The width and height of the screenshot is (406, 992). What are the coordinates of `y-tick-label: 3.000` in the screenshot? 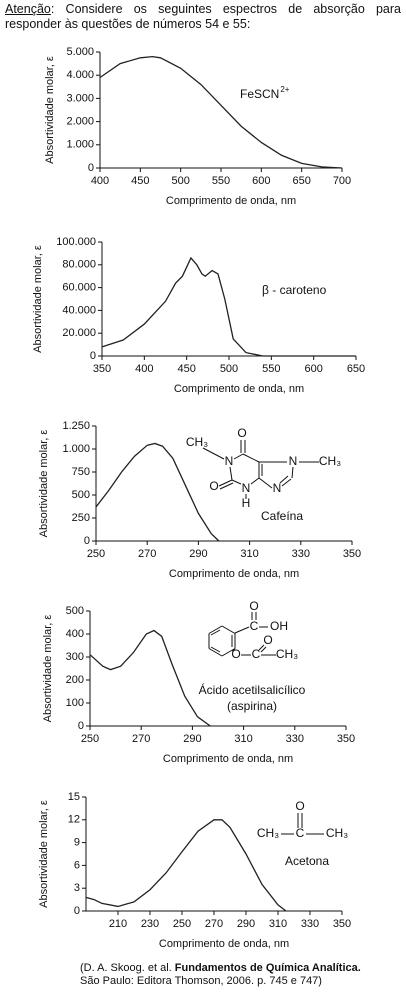 It's located at (80, 98).